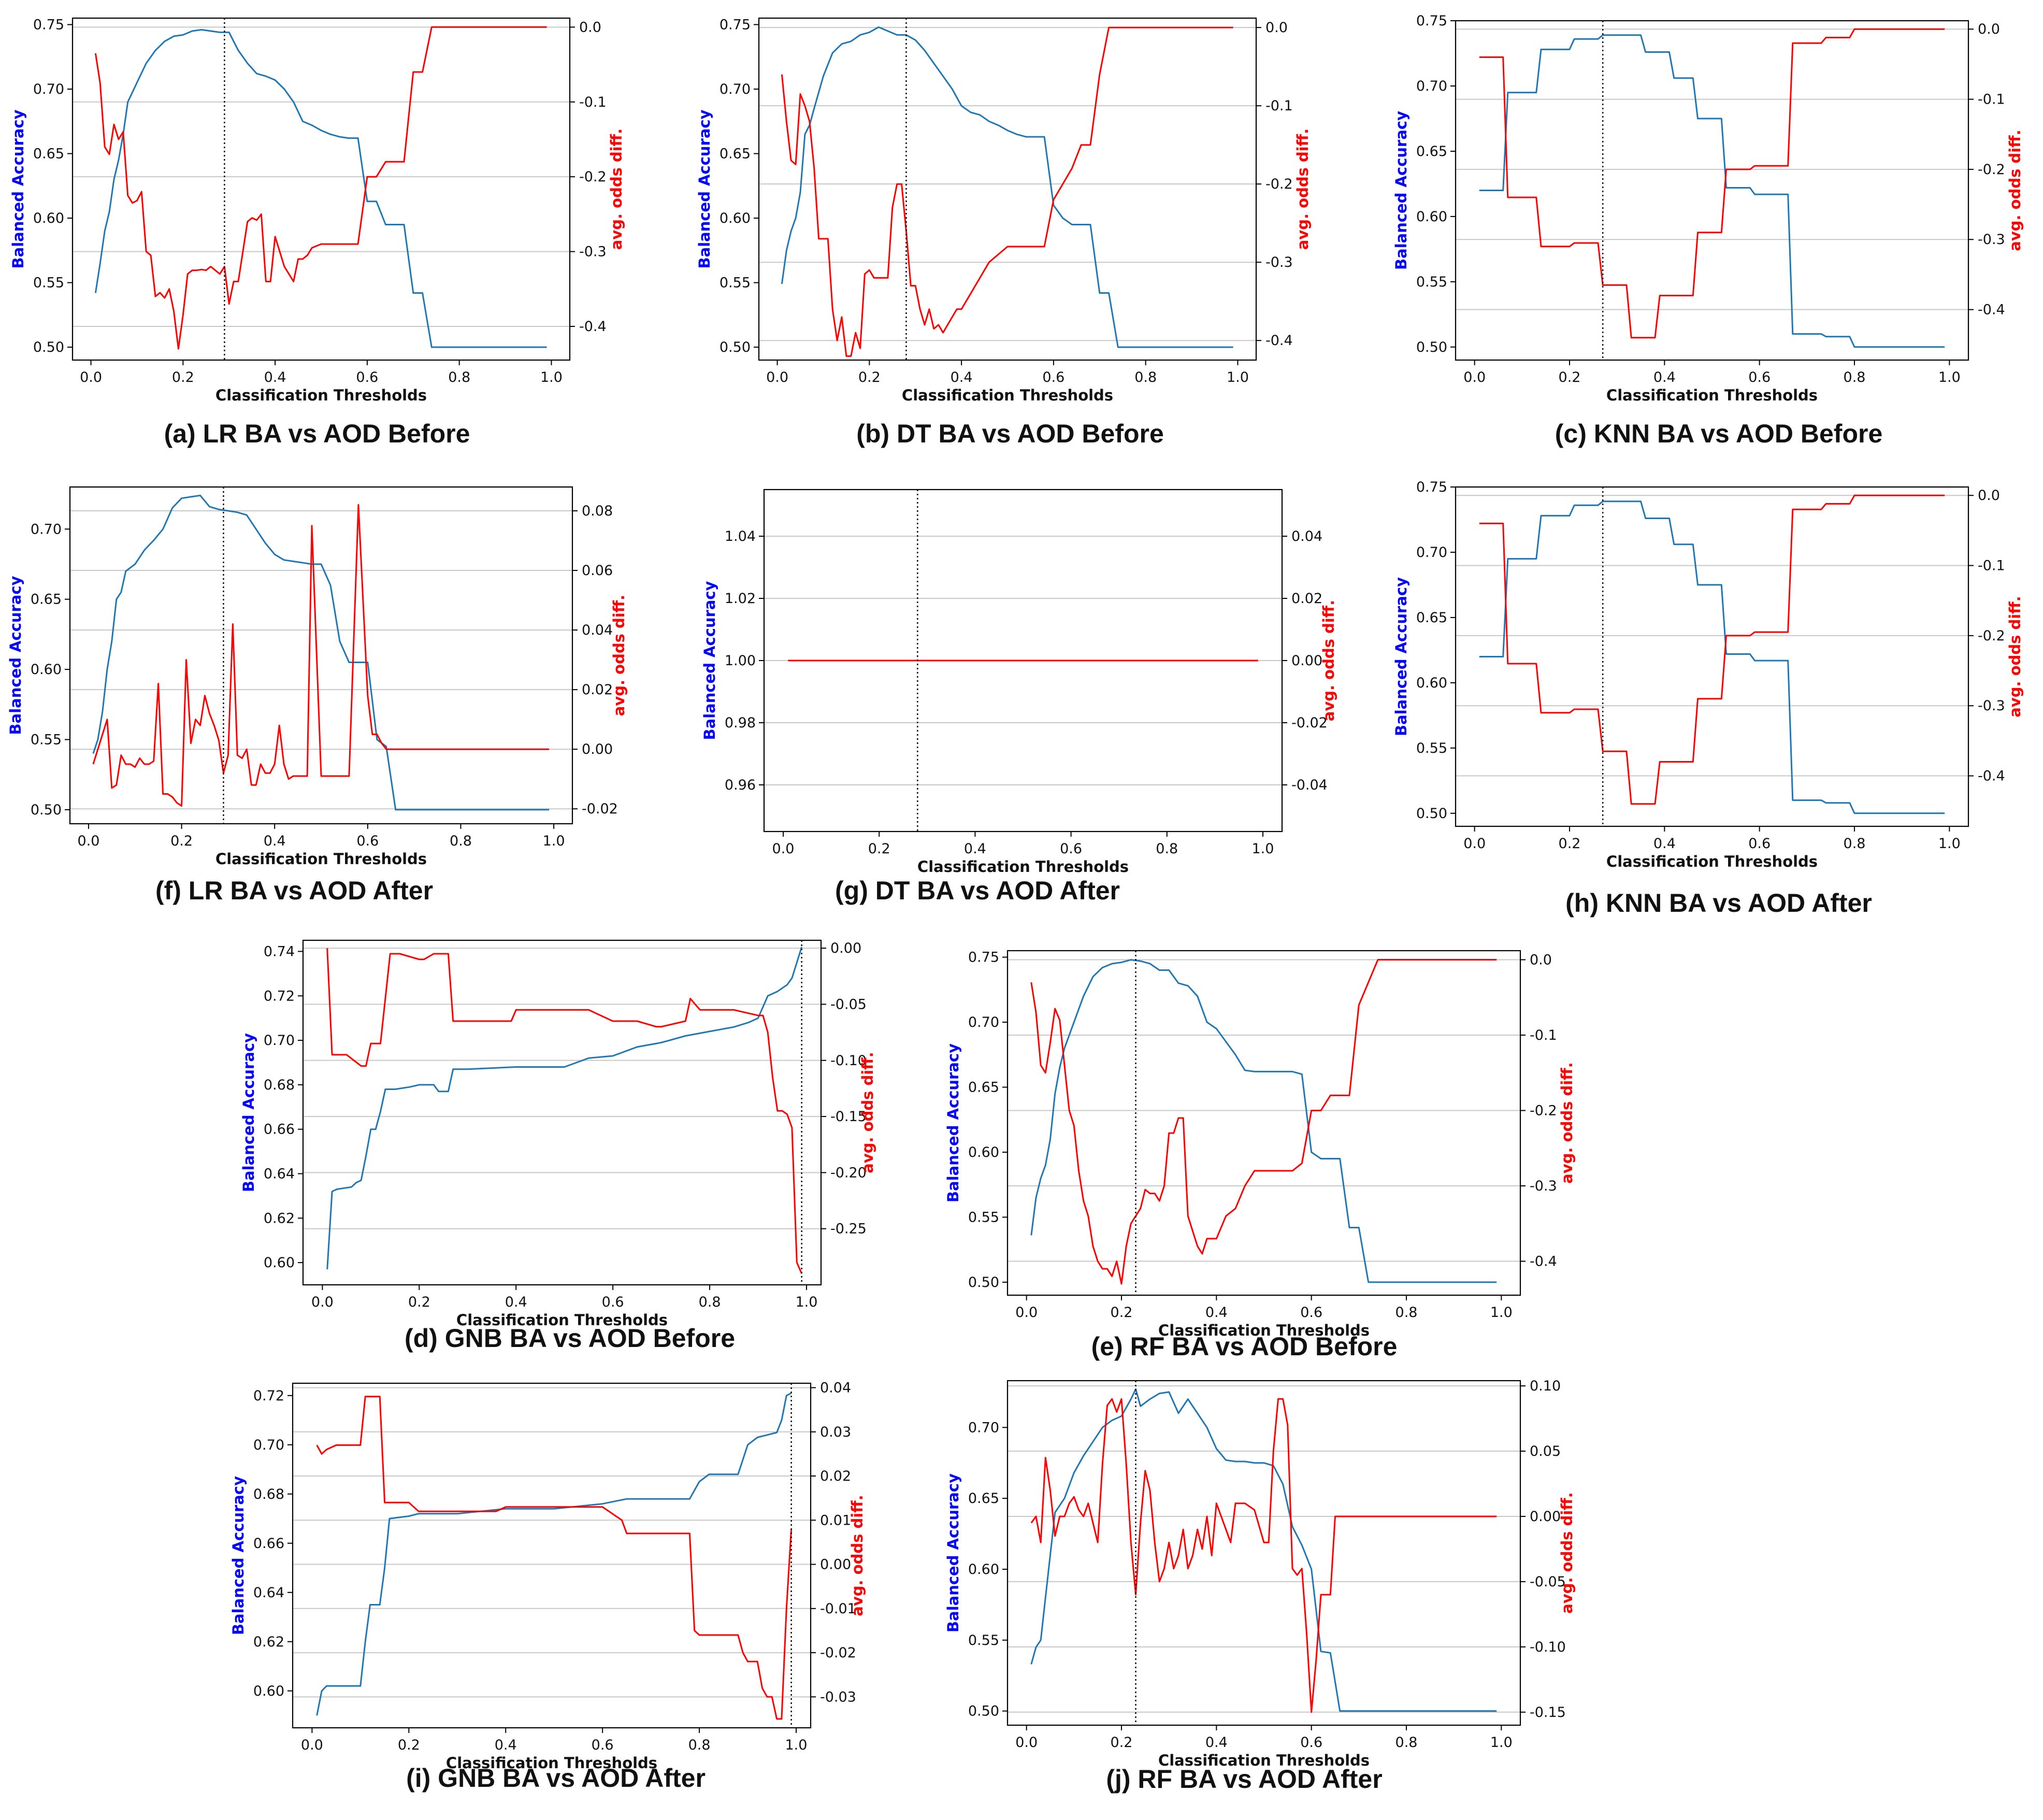 Image resolution: width=2043 pixels, height=1820 pixels. Describe the element at coordinates (1989, 496) in the screenshot. I see `y2-tick-label-h-0: 0.0` at that location.